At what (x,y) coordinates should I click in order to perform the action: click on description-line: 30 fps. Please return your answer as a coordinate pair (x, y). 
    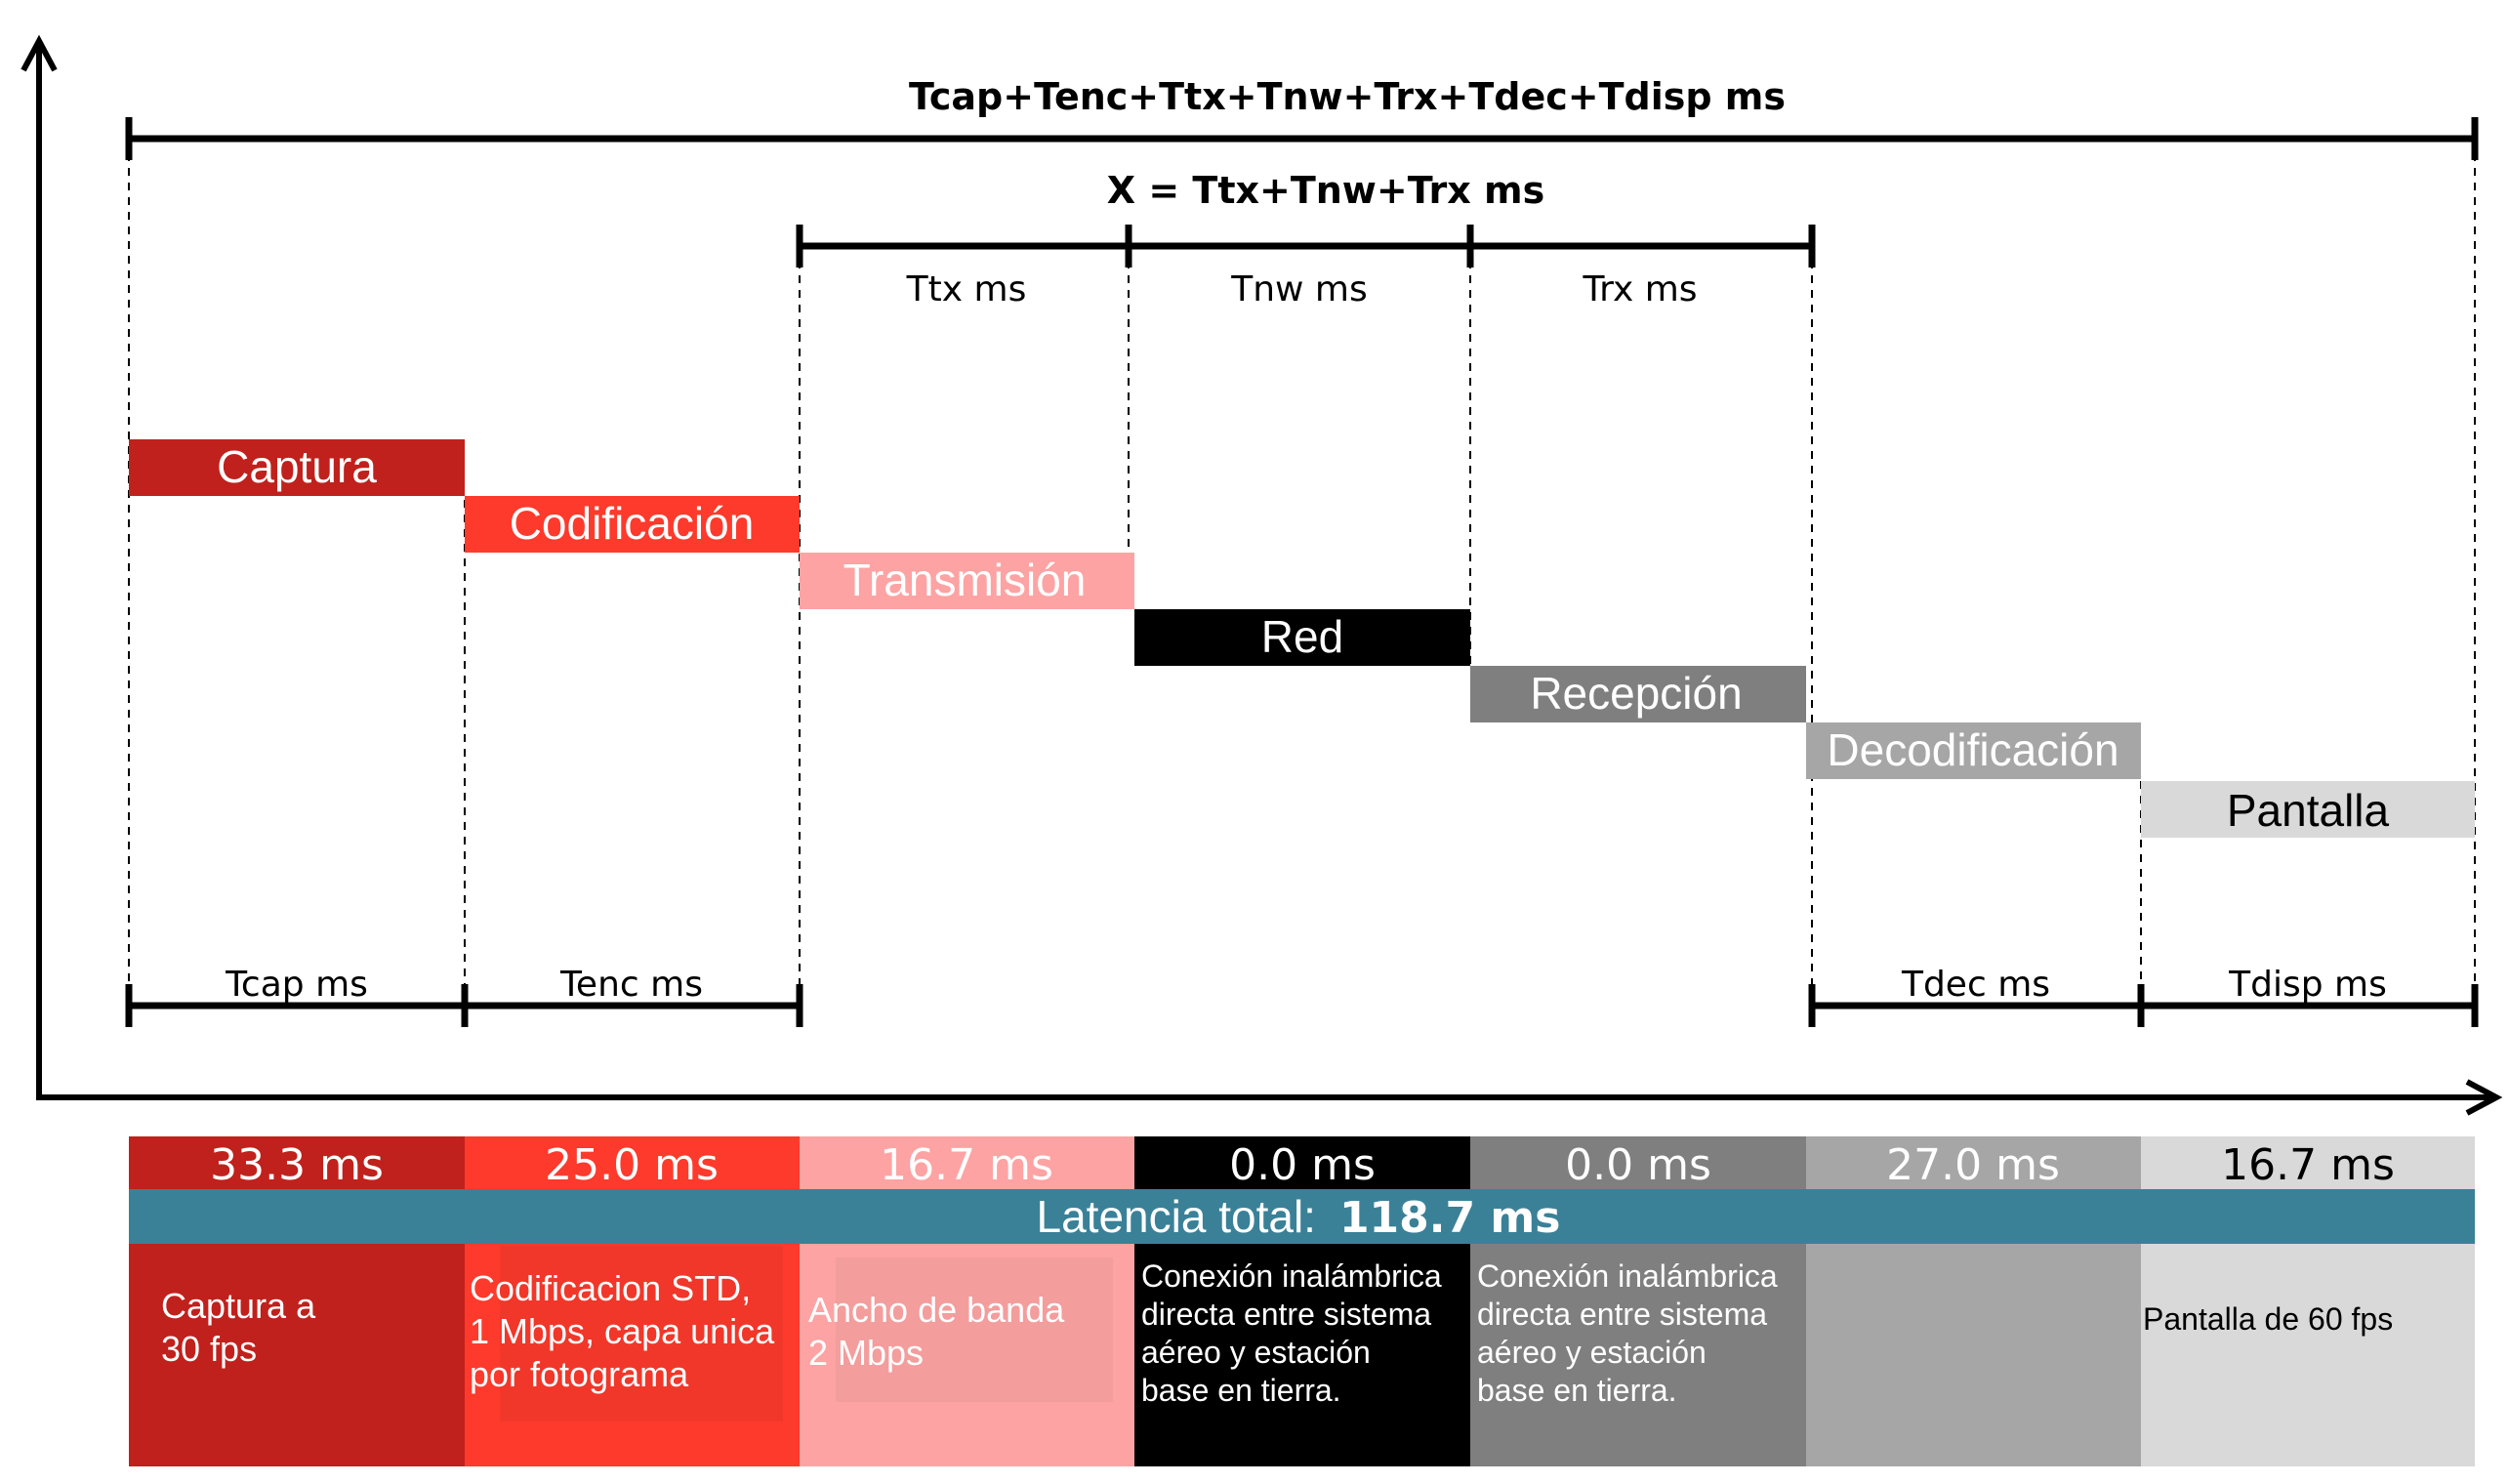
    Looking at the image, I should click on (209, 1349).